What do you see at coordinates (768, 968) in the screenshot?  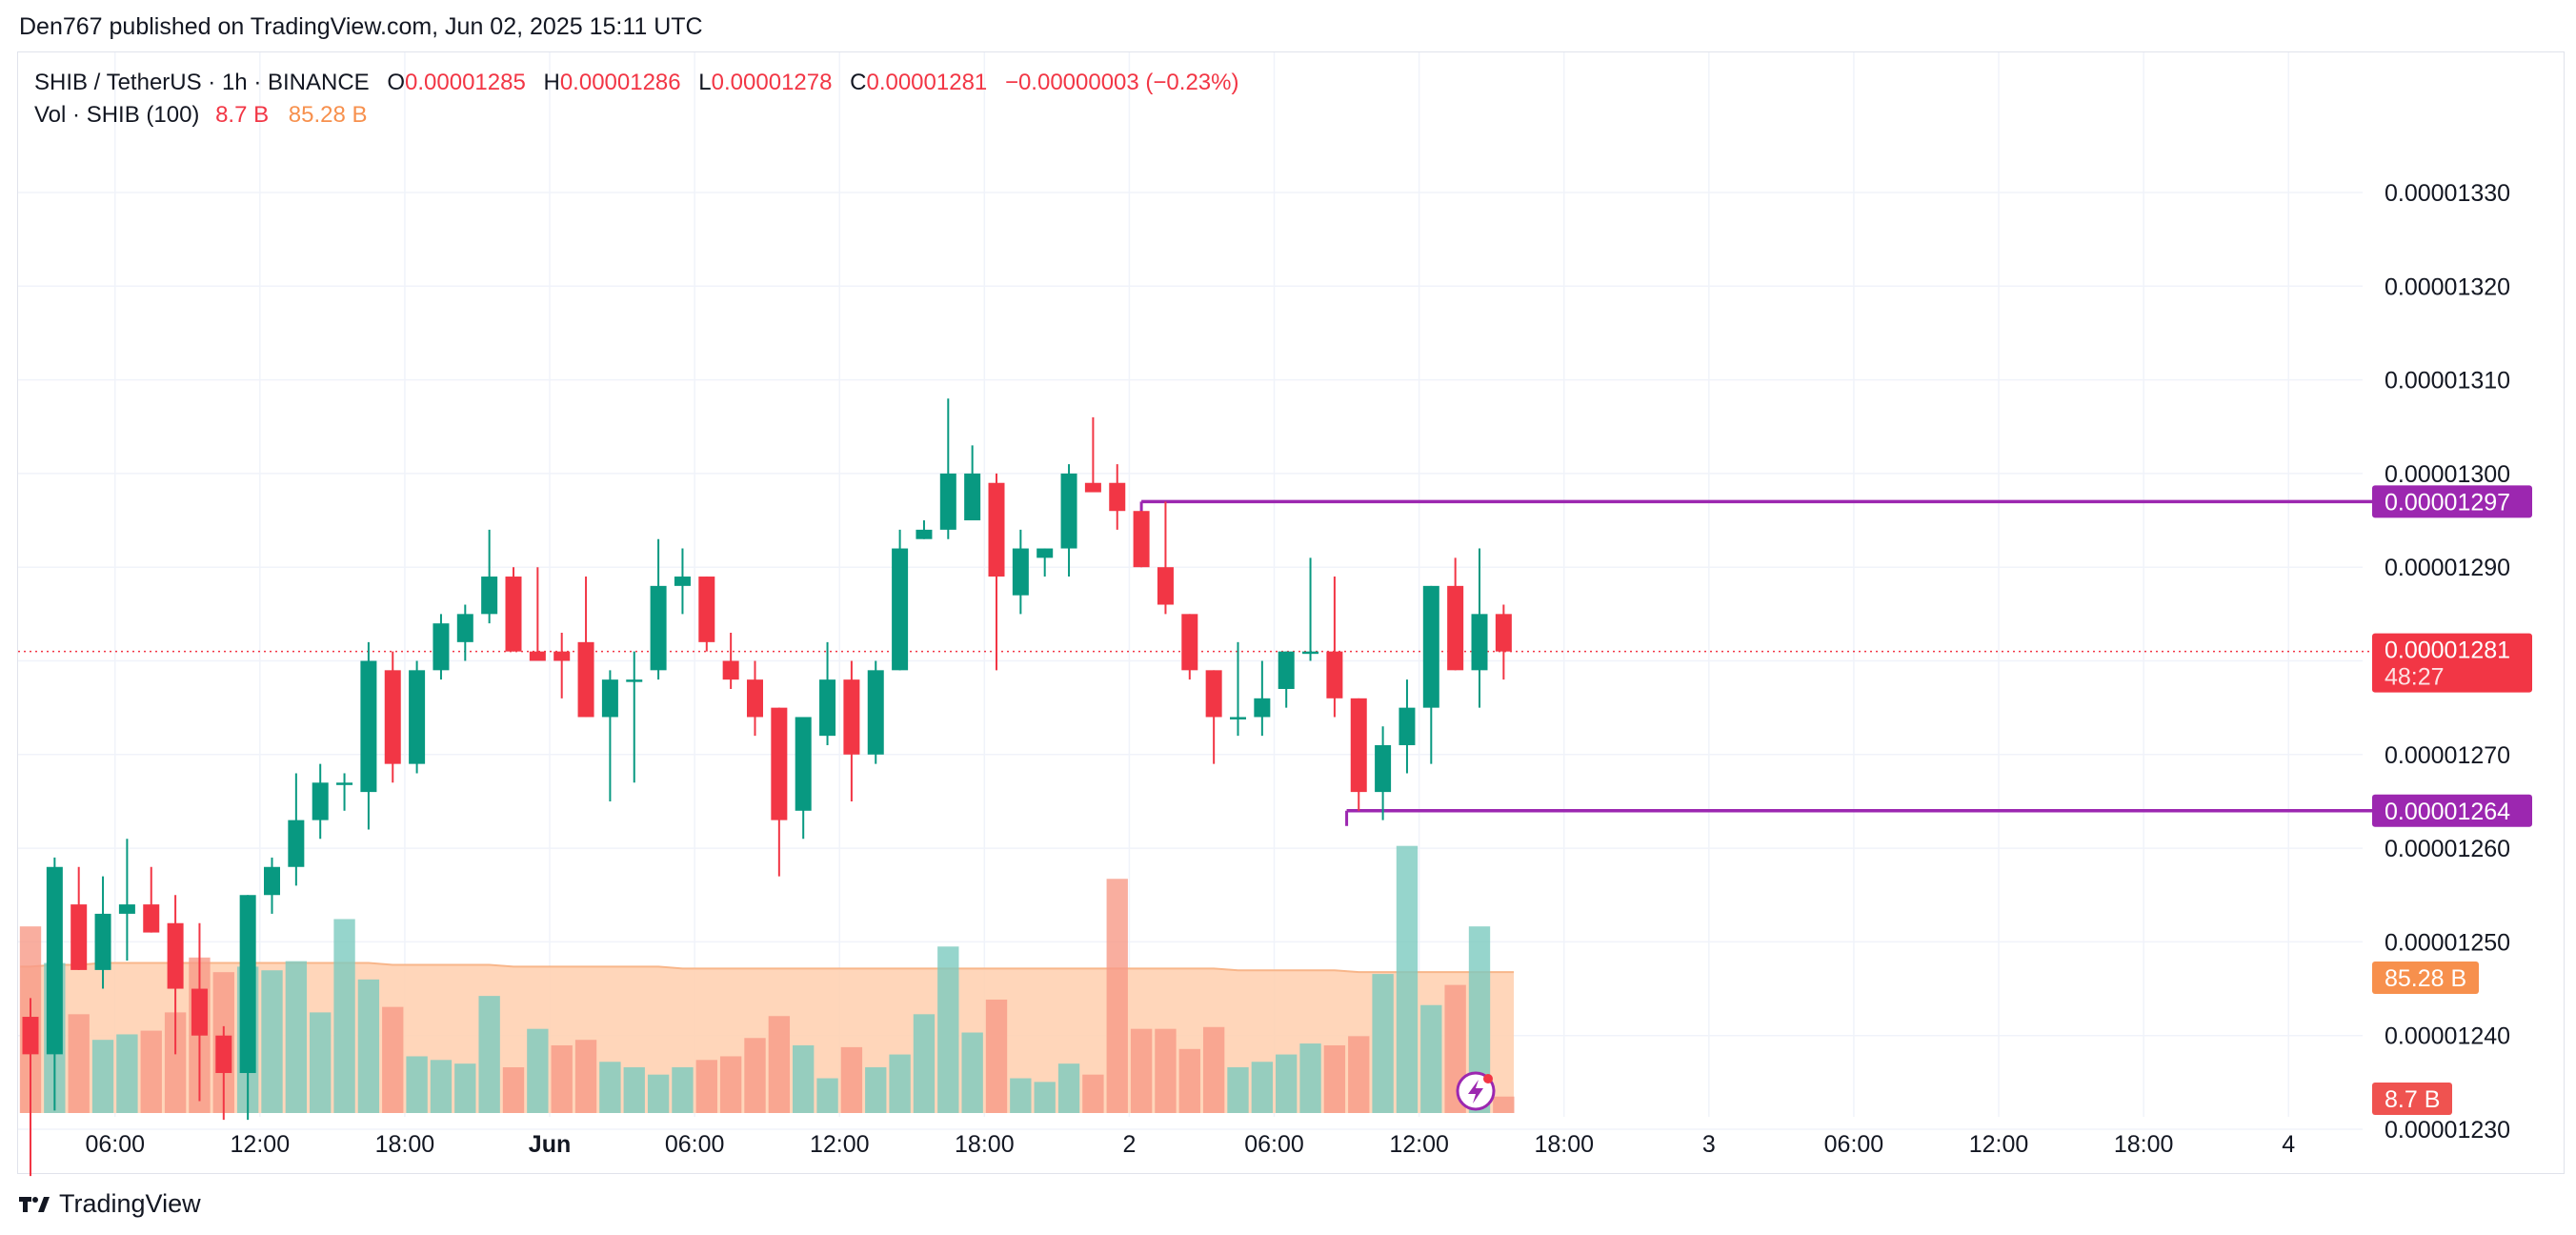 I see `volume-ma-line` at bounding box center [768, 968].